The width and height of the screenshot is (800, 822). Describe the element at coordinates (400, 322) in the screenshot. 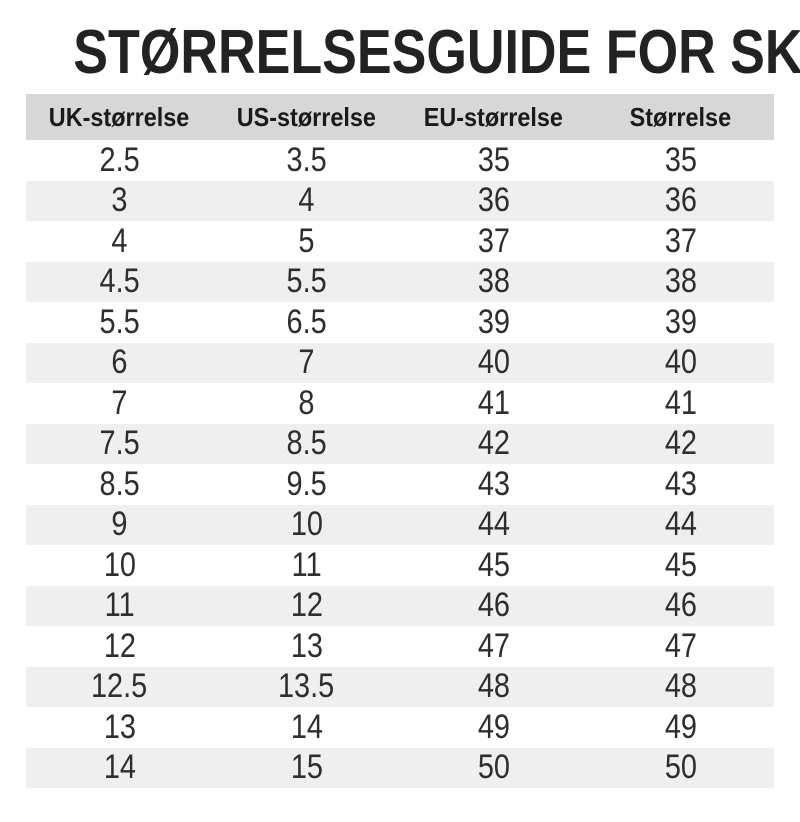

I see `table-row: 5.5 6.5 39 39` at that location.